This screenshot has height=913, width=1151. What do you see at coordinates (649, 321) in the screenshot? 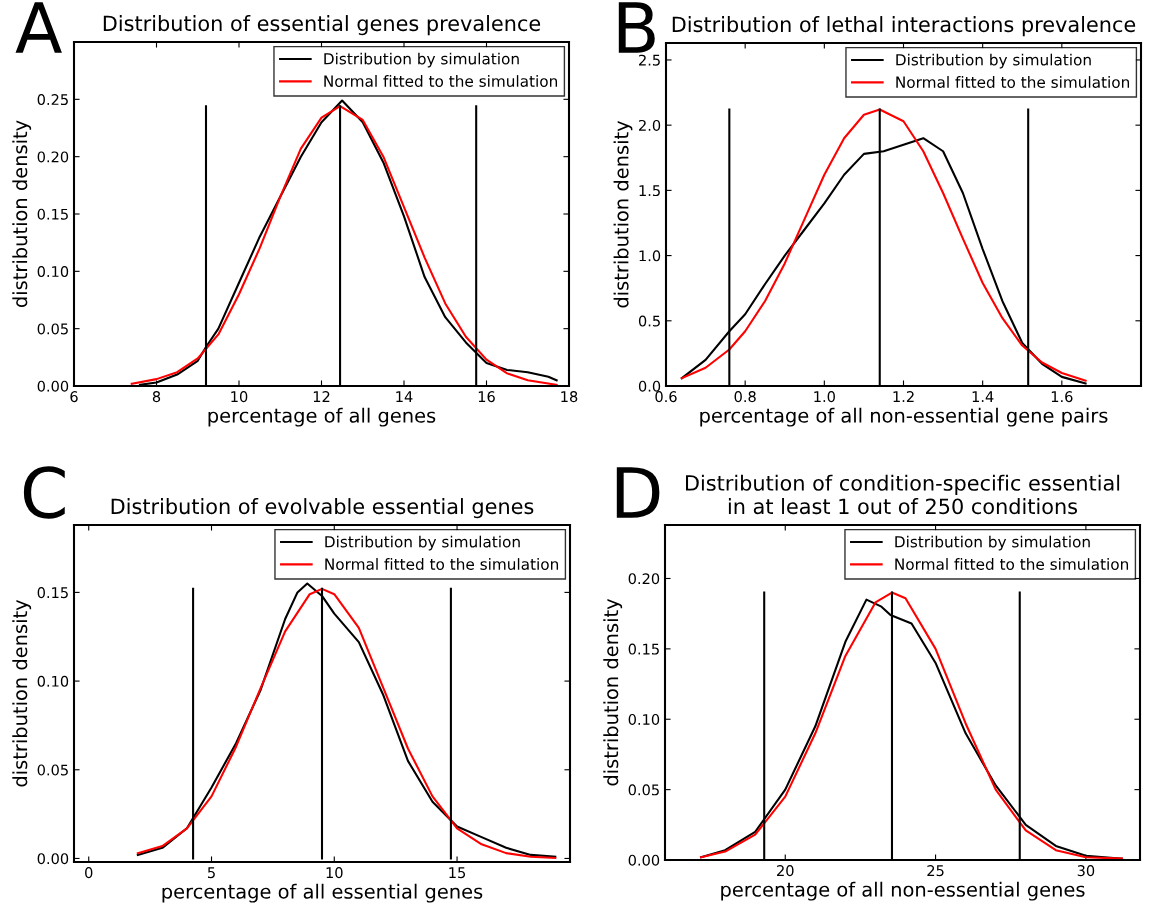
I see `y-tick-label: 0.5` at bounding box center [649, 321].